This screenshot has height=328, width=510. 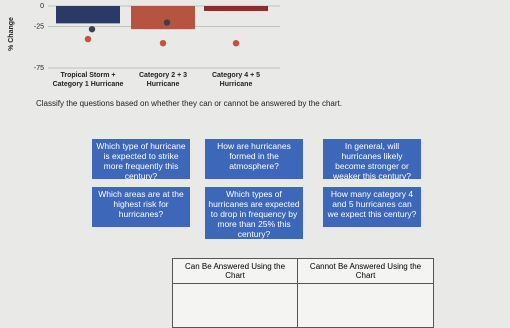 I want to click on table-header: Cannot Be Answered Using the Chart, so click(x=365, y=271).